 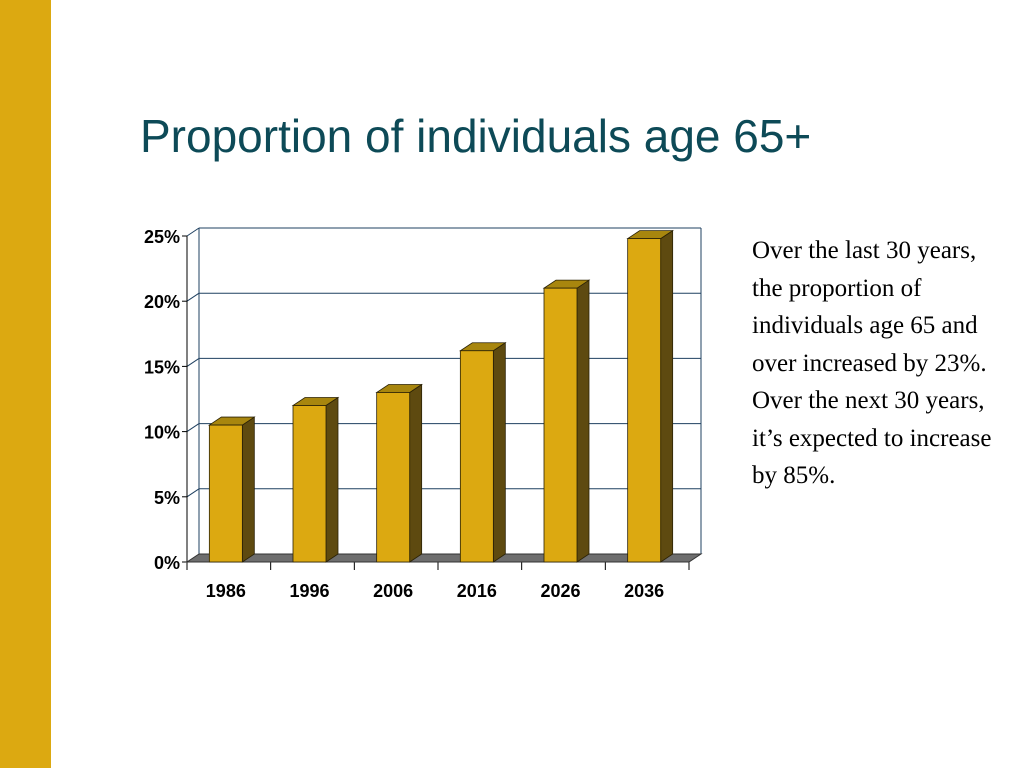 I want to click on bar-2016, so click(x=483, y=452).